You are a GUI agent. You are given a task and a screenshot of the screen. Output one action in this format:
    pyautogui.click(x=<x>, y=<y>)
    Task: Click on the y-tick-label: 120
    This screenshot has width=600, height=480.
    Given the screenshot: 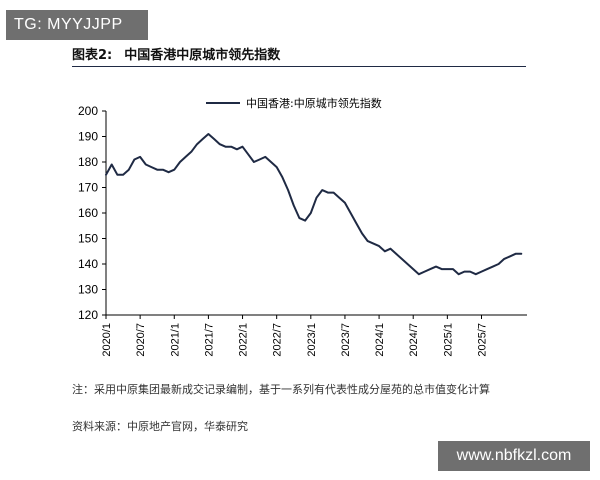 What is the action you would take?
    pyautogui.click(x=88, y=315)
    